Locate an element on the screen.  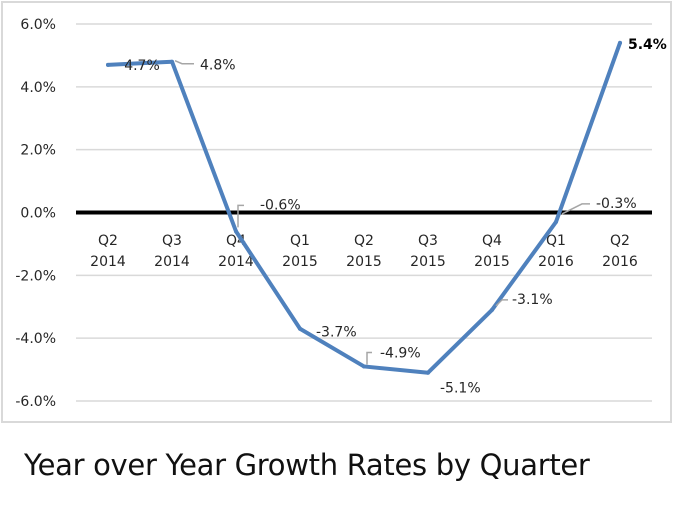
data-label: -3.1% is located at coordinates (532, 300).